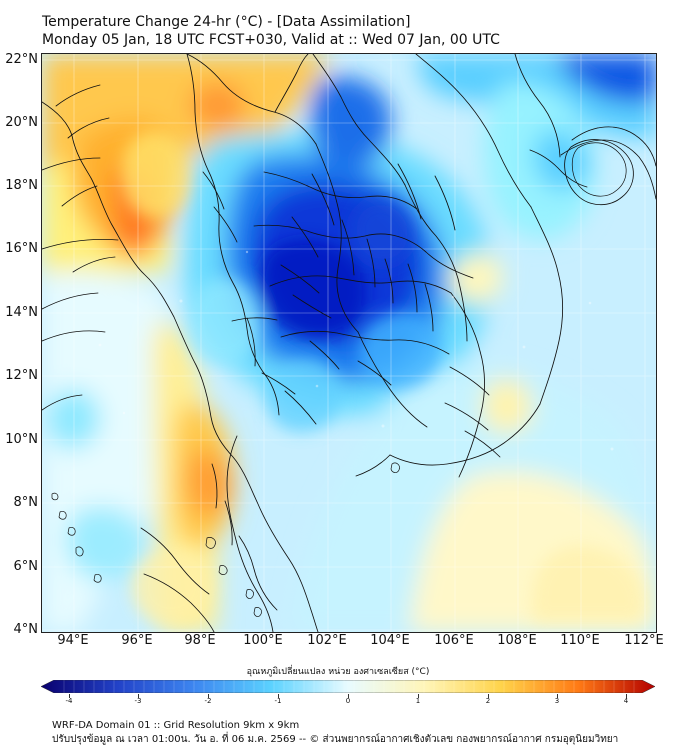  I want to click on longitude-label-112e: 112°E, so click(644, 640).